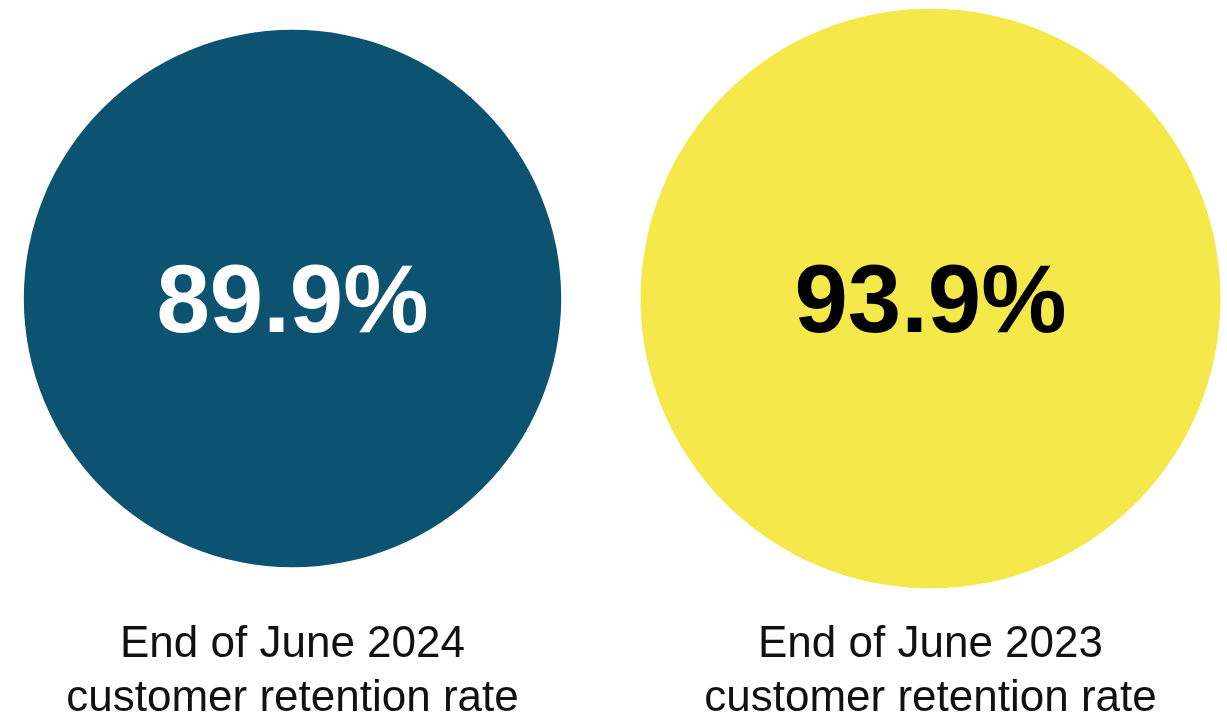  What do you see at coordinates (930, 298) in the screenshot?
I see `data-label: 93.9%` at bounding box center [930, 298].